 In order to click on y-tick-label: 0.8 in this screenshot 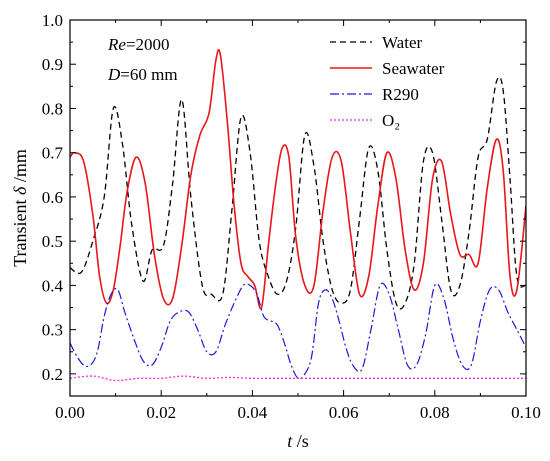, I will do `click(52, 108)`.